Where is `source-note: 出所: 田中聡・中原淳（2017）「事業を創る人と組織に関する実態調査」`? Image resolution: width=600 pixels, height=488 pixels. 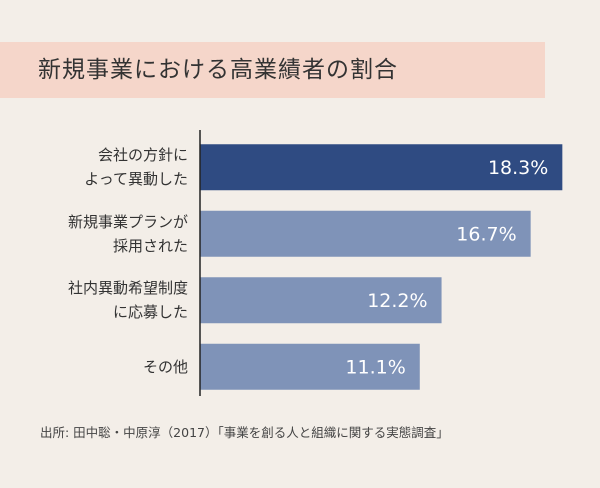
source-note: 出所: 田中聡・中原淳（2017）「事業を創る人と組織に関する実態調査」 is located at coordinates (244, 432).